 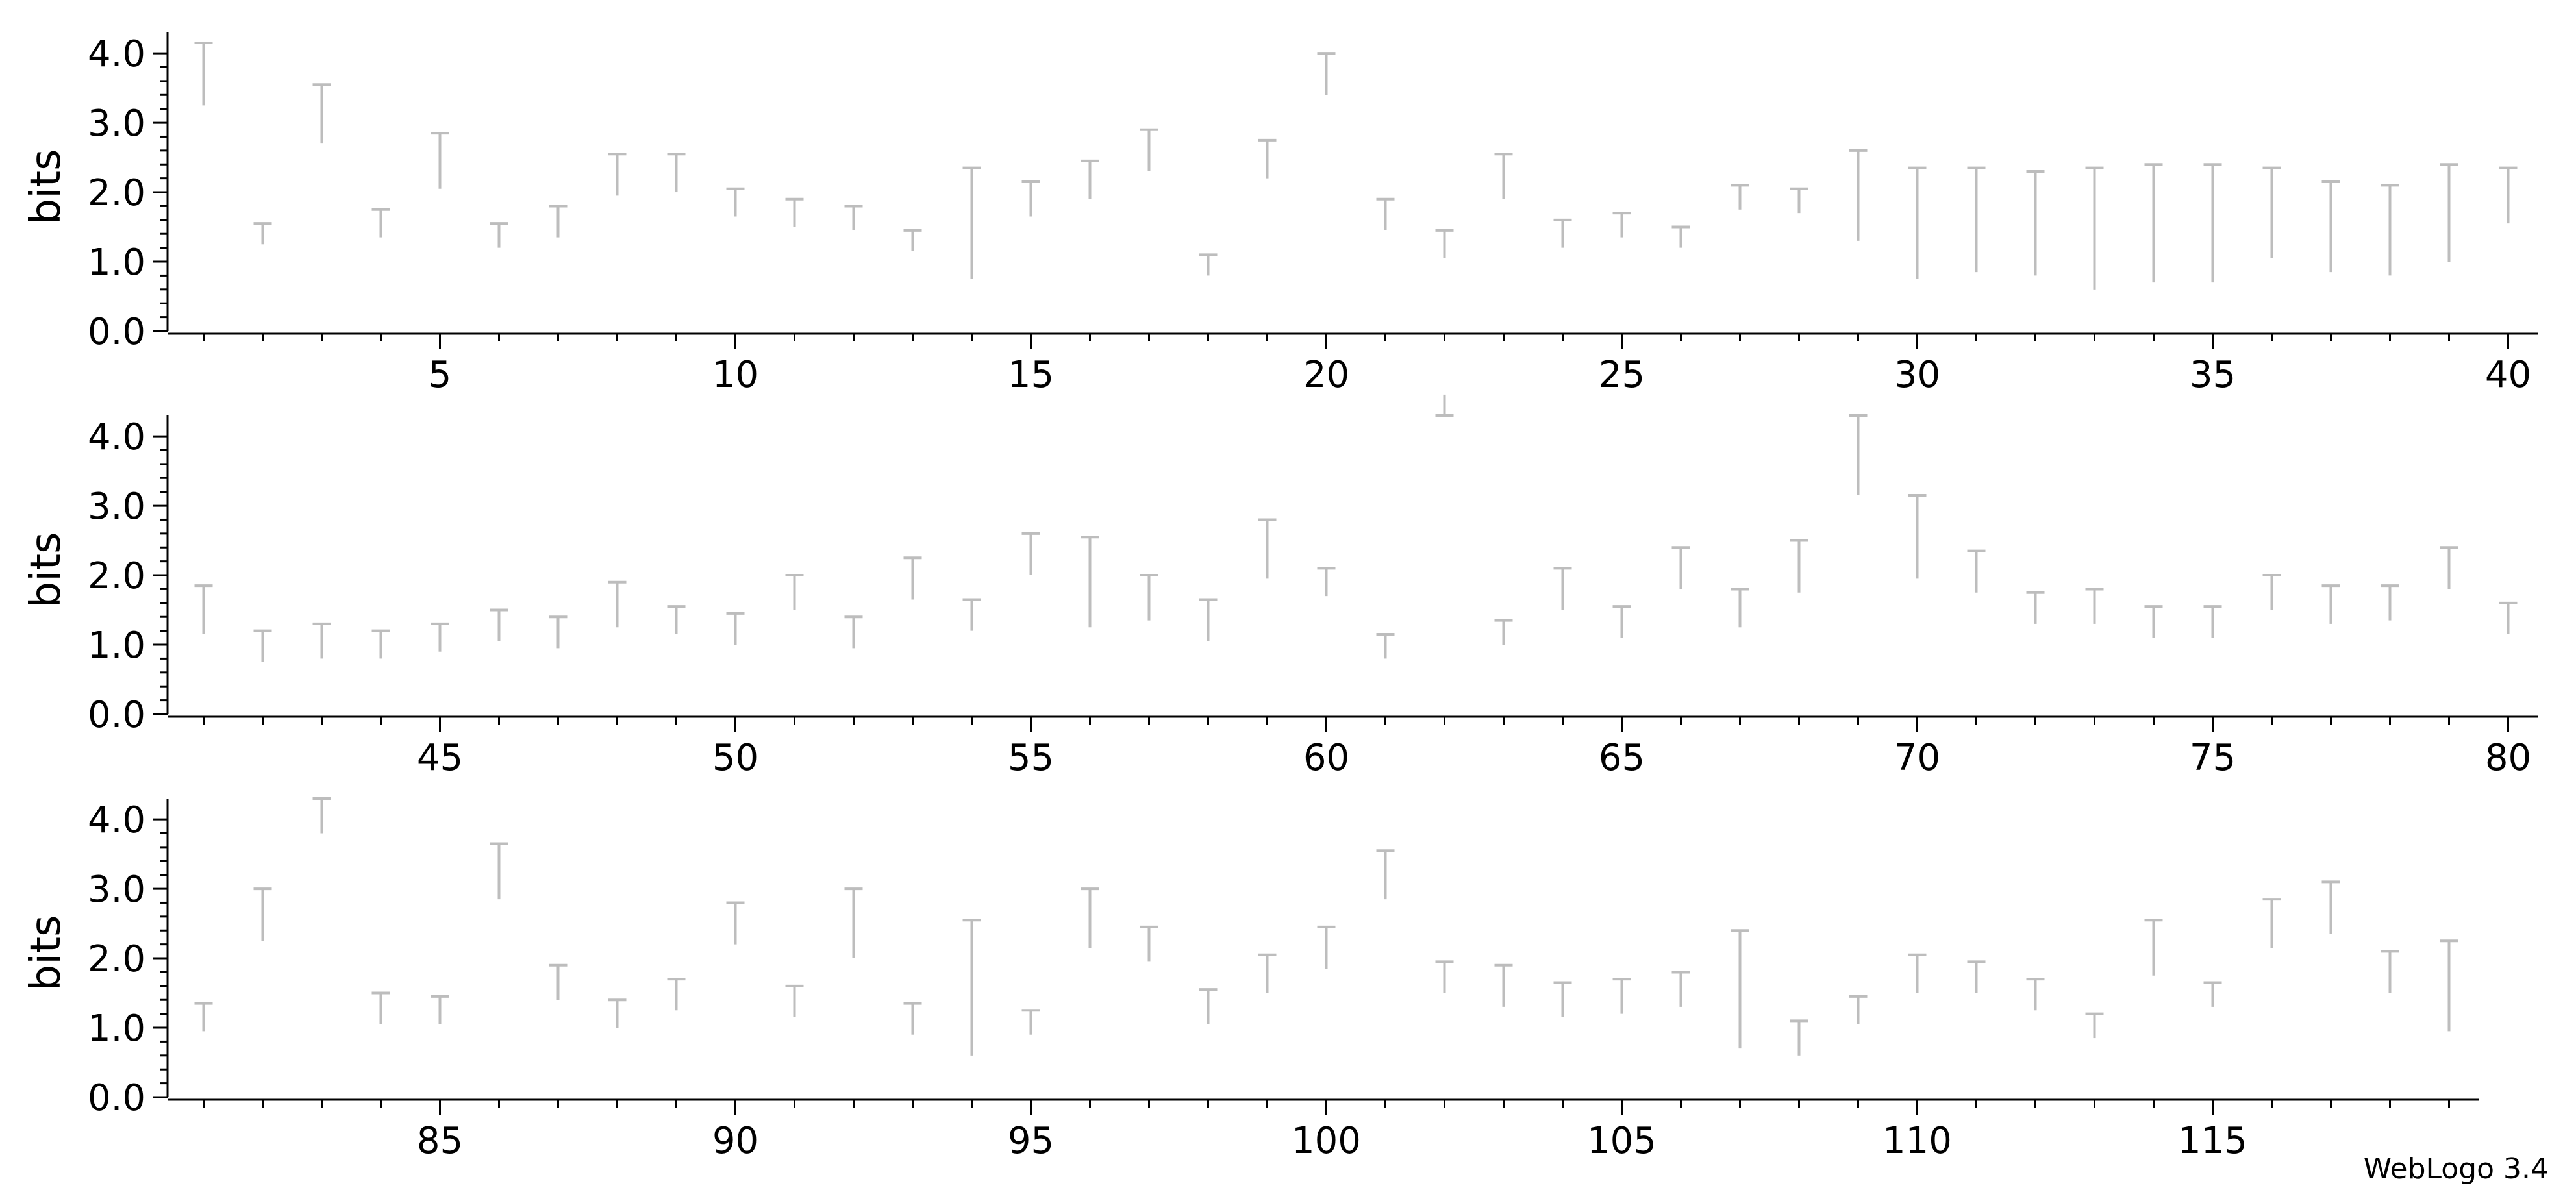 What do you see at coordinates (735, 923) in the screenshot?
I see `stack-pos-90: MKNH` at bounding box center [735, 923].